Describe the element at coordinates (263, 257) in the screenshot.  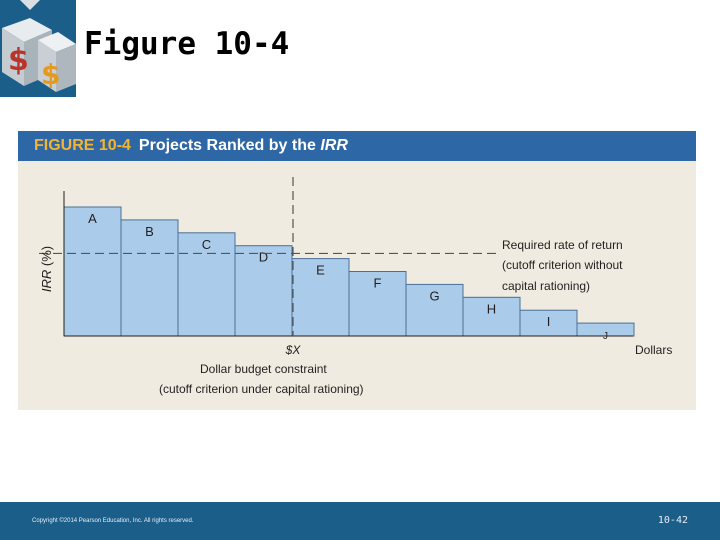
I see `bar-label-d: D` at that location.